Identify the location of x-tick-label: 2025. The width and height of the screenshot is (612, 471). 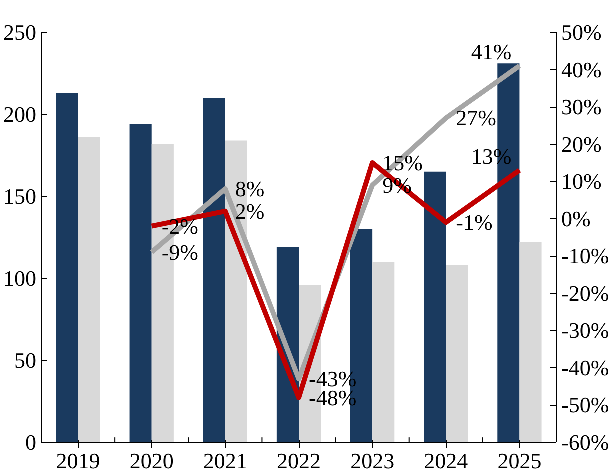
(520, 459).